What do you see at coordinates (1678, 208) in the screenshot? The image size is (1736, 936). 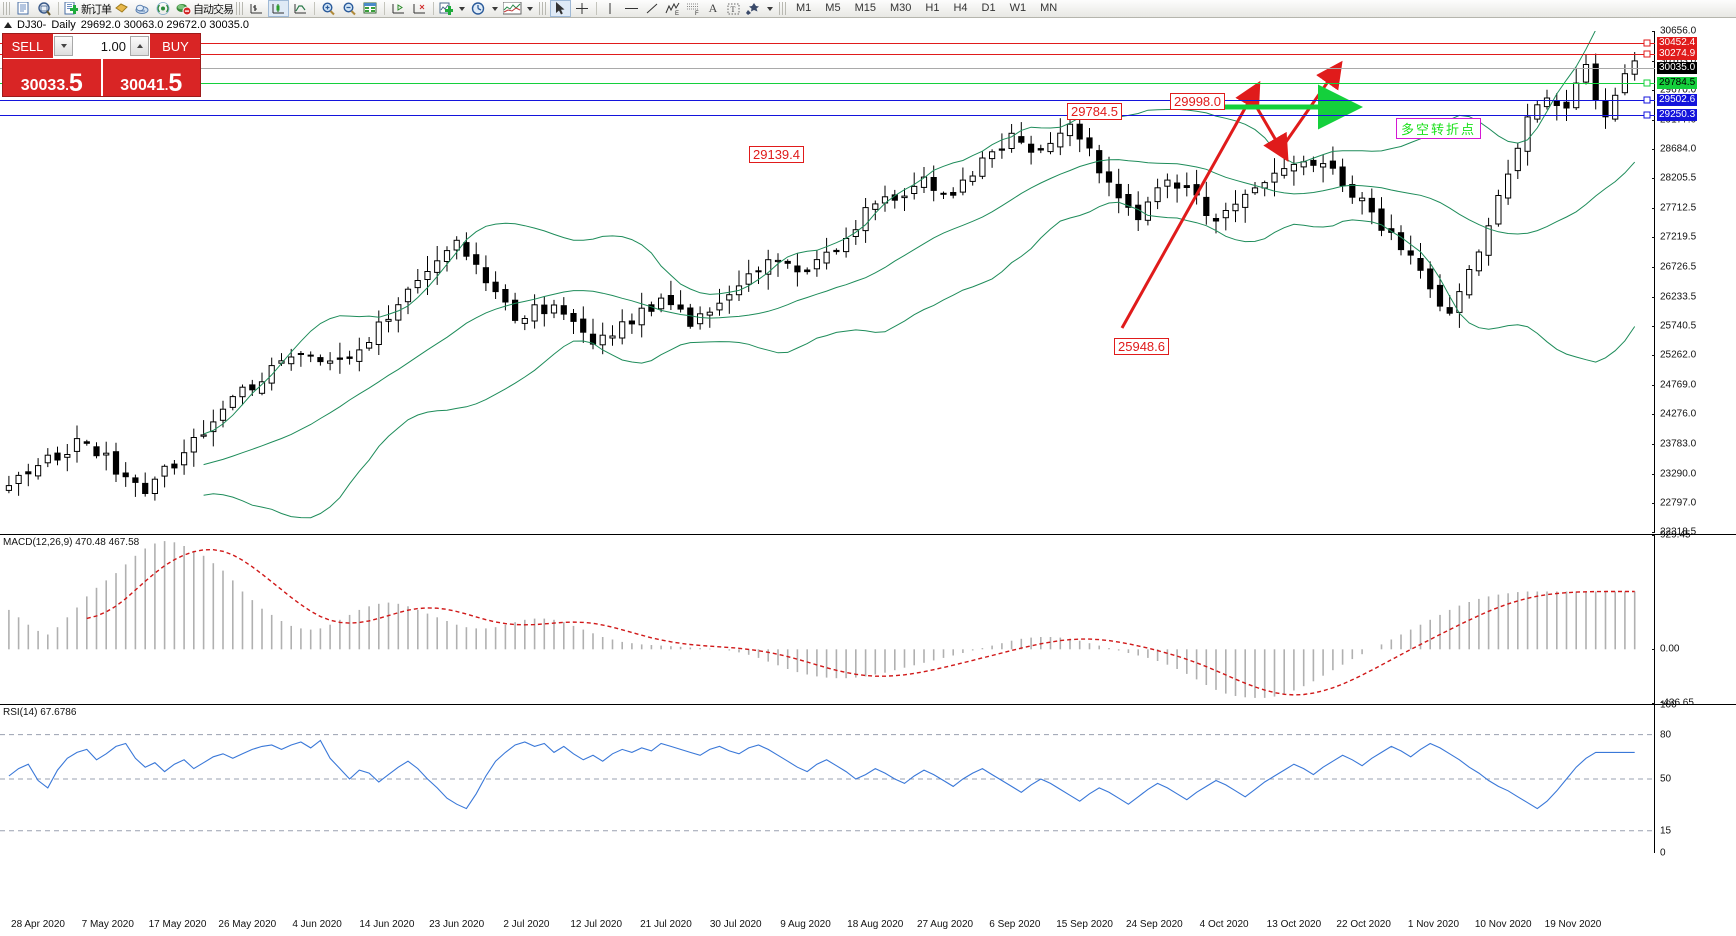 I see `price-tick-label: 27712.5` at bounding box center [1678, 208].